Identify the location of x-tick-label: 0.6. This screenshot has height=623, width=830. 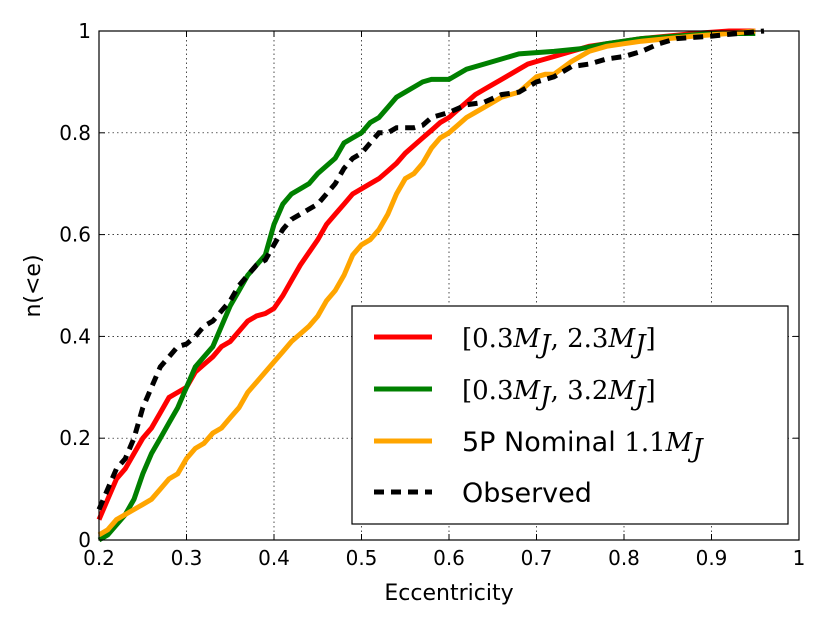
(449, 558).